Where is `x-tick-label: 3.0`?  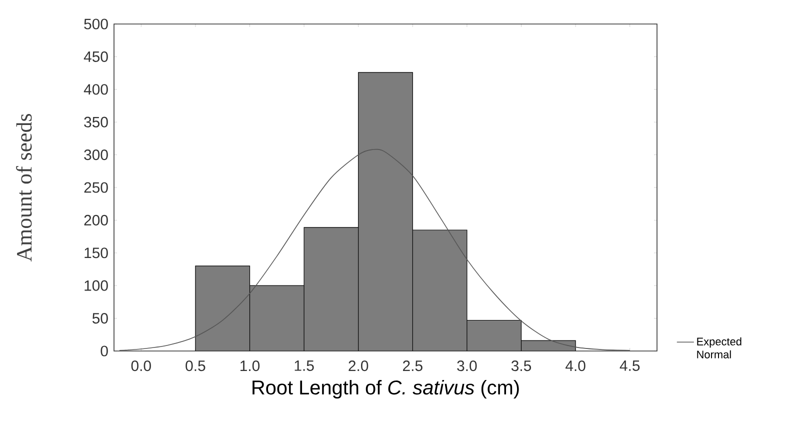
x-tick-label: 3.0 is located at coordinates (467, 366).